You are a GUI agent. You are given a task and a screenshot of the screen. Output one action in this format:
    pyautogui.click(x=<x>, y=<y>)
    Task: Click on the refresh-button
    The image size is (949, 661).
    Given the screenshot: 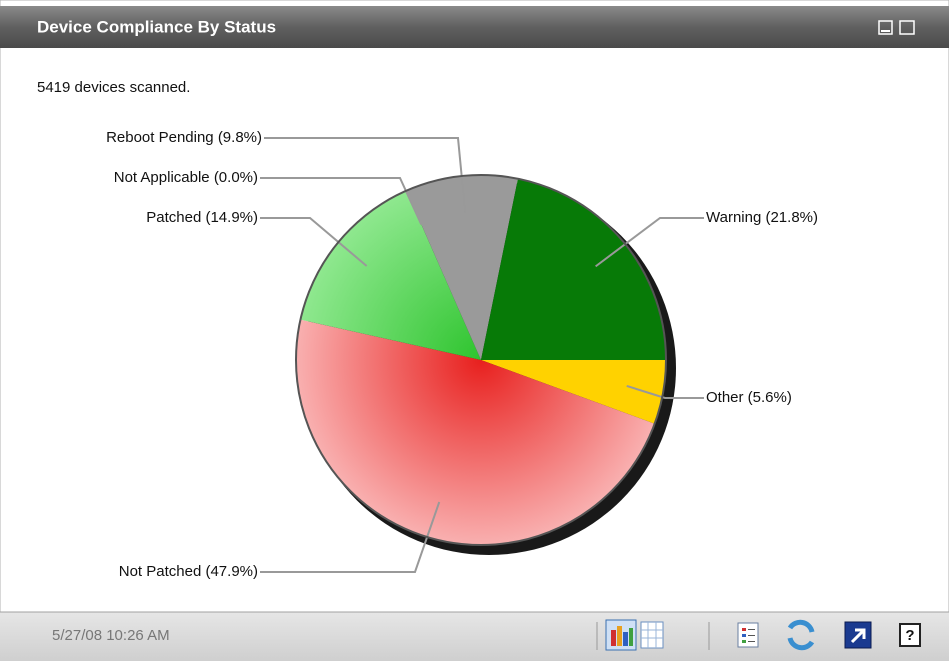 What is the action you would take?
    pyautogui.click(x=801, y=635)
    